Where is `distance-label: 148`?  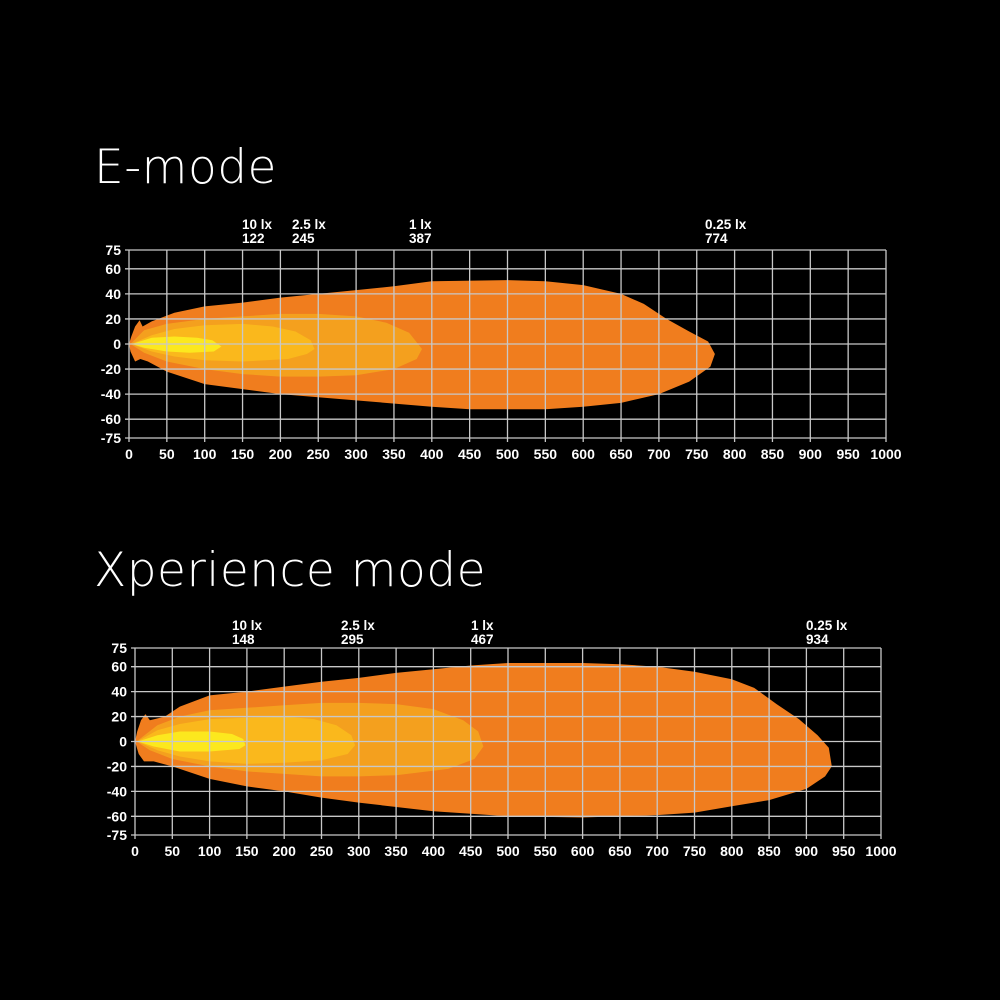 distance-label: 148 is located at coordinates (243, 639).